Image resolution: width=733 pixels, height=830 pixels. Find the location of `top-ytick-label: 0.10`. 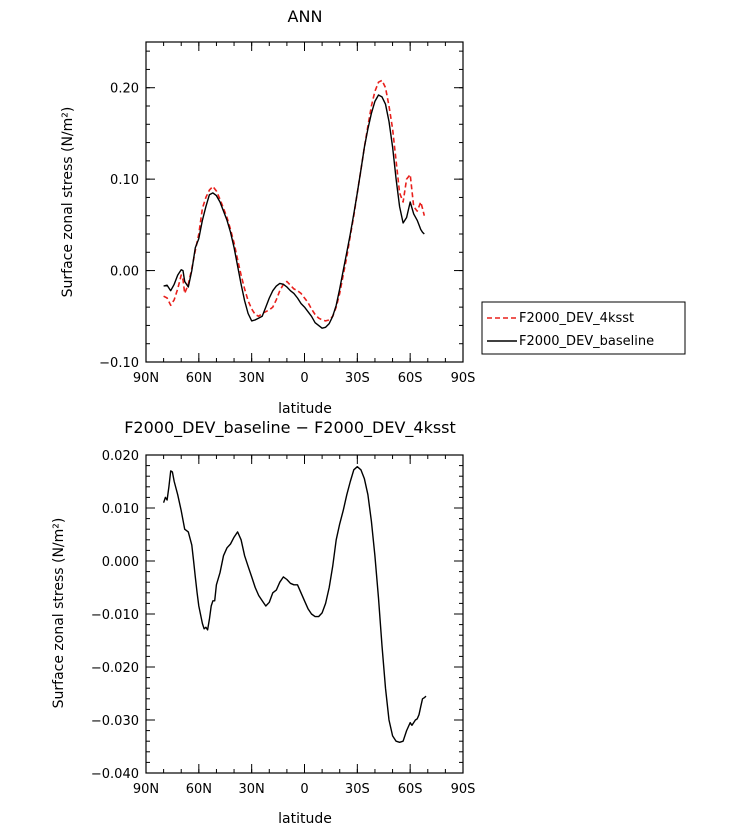

top-ytick-label: 0.10 is located at coordinates (124, 180).